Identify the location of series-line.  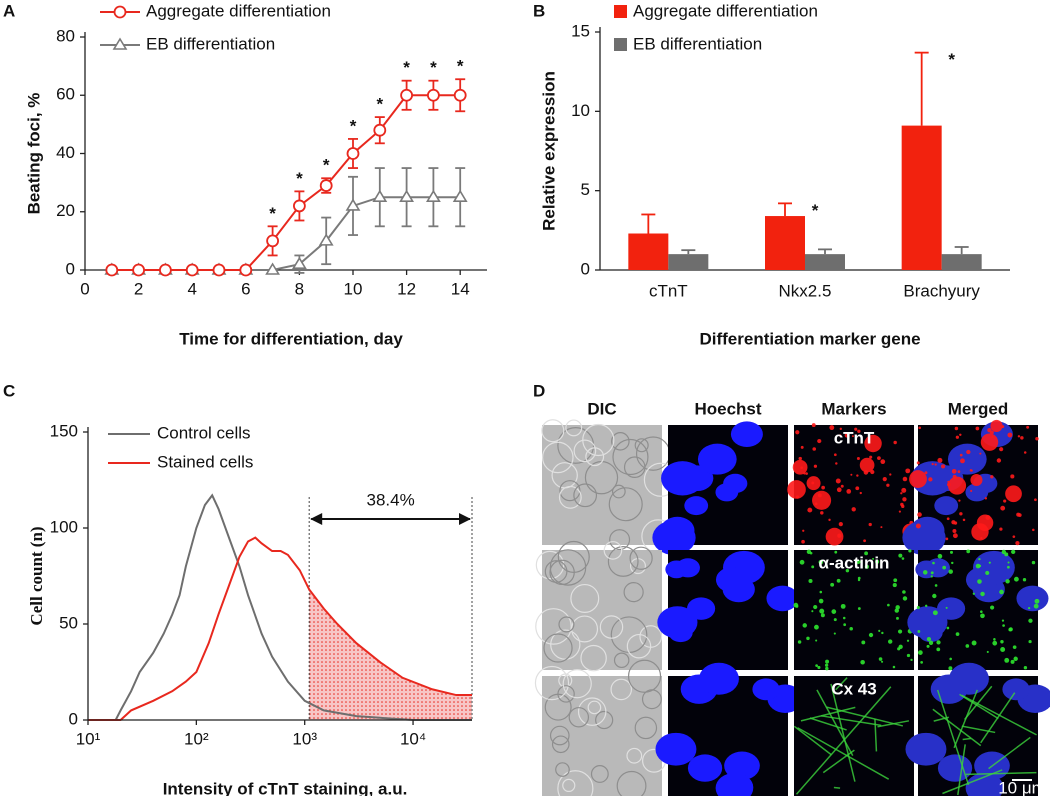
(280, 607).